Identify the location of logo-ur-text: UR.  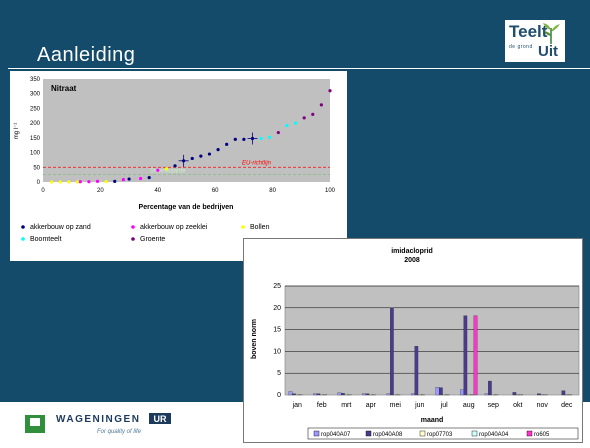
(160, 419).